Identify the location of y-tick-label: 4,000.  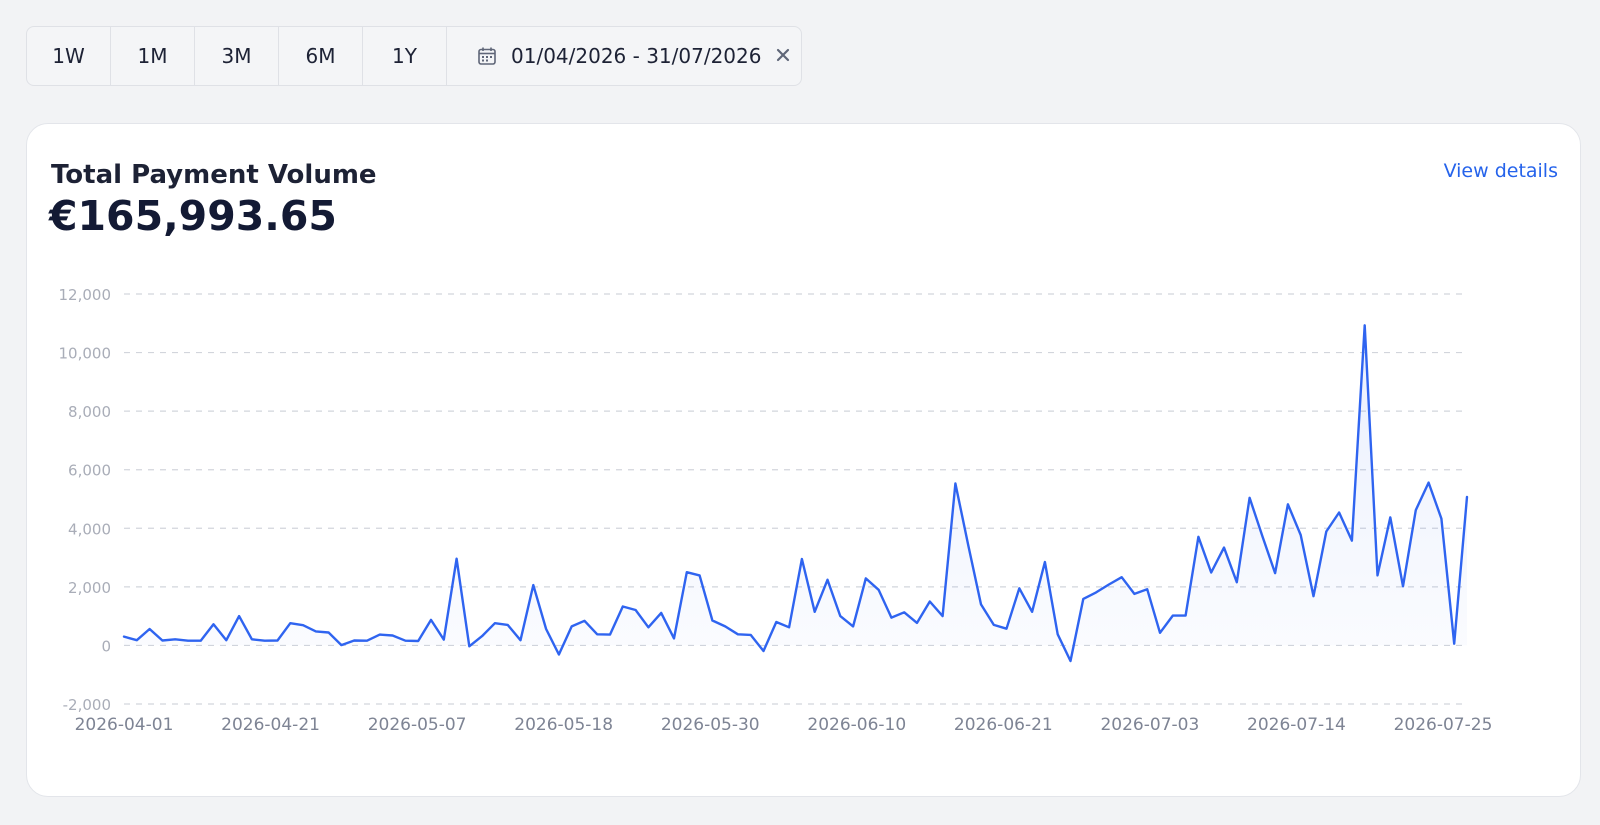
(89, 529).